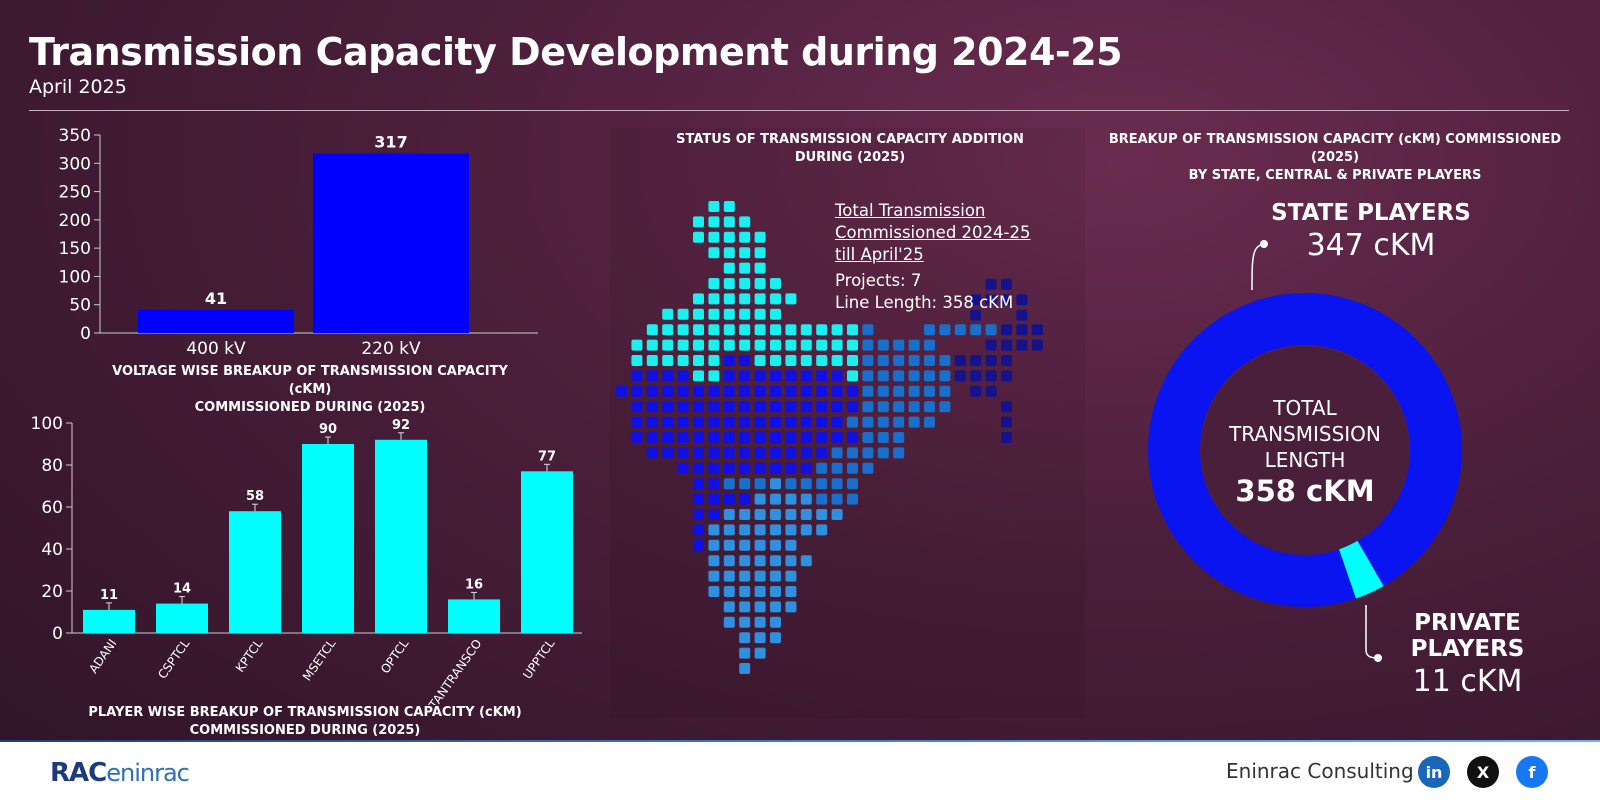 The width and height of the screenshot is (1600, 800). Describe the element at coordinates (1467, 681) in the screenshot. I see `private-players-value: 11 cKM` at that location.